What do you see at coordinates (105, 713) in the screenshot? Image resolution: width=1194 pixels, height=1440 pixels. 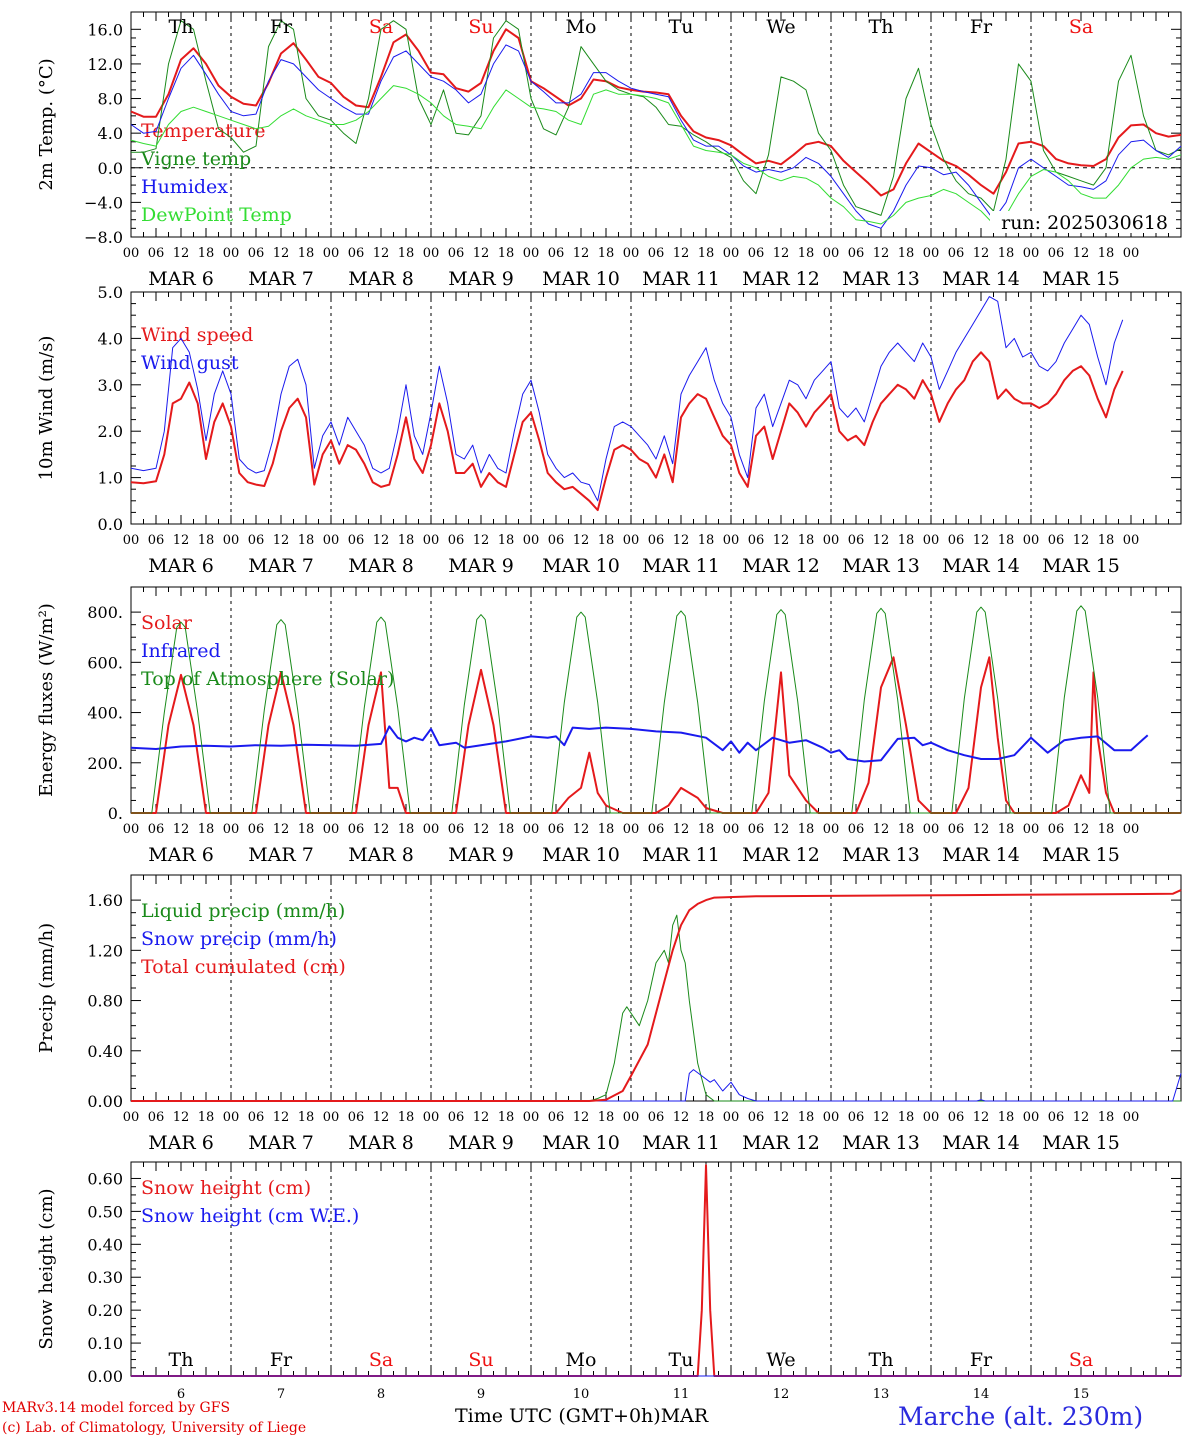 I see `y-tick-label: 400.` at bounding box center [105, 713].